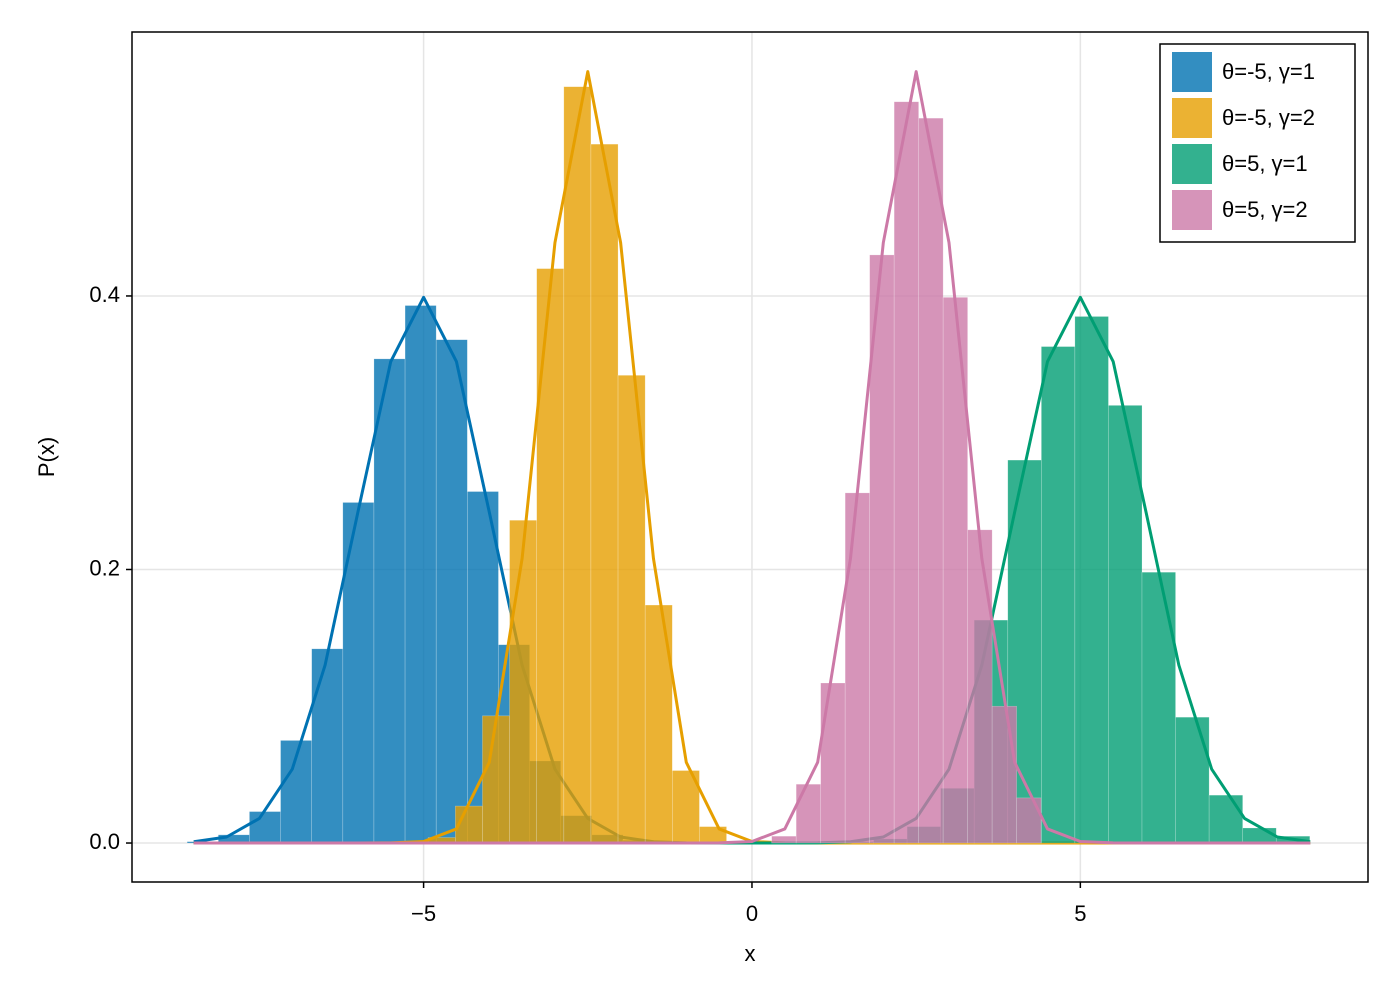 This screenshot has width=1400, height=1000. I want to click on legend-label: θ=5, γ=1, so click(1265, 163).